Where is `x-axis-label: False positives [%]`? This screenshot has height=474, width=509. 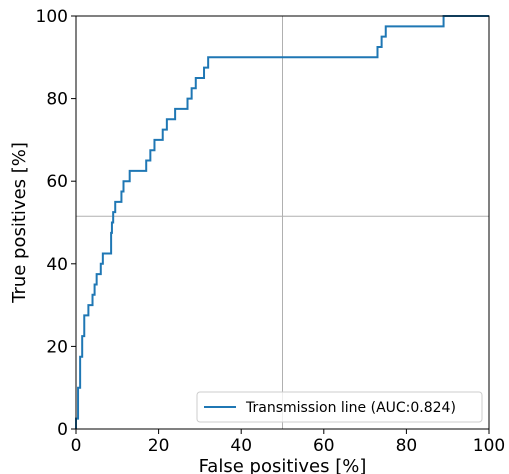 x-axis-label: False positives [%] is located at coordinates (283, 465).